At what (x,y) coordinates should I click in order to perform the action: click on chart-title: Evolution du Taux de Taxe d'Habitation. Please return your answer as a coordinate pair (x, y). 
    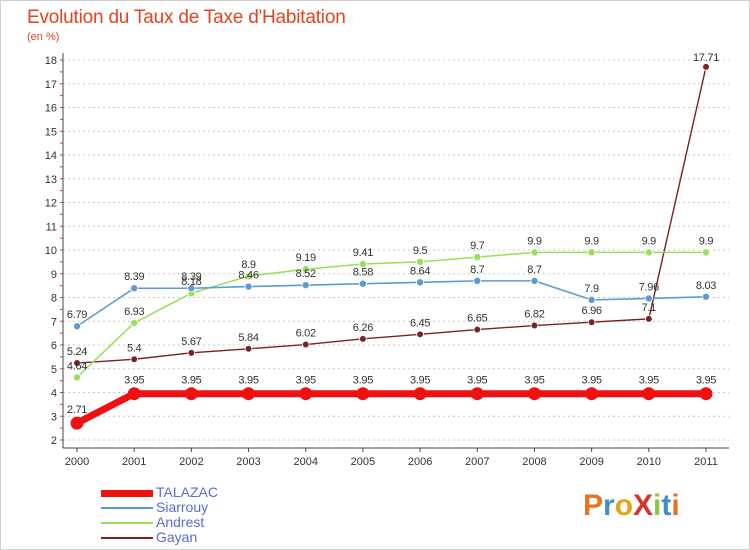
    Looking at the image, I should click on (186, 17).